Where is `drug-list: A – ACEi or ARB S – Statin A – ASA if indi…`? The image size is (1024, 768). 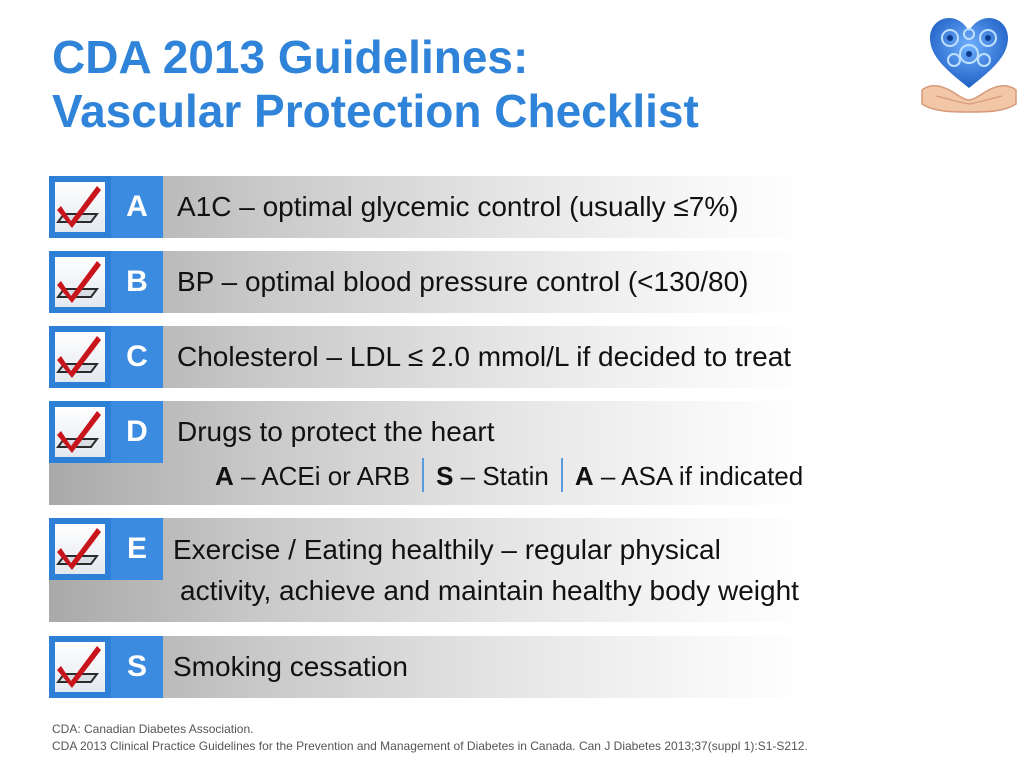
drug-list: A – ACEi or ARB S – Statin A – ASA if indi… is located at coordinates (509, 476).